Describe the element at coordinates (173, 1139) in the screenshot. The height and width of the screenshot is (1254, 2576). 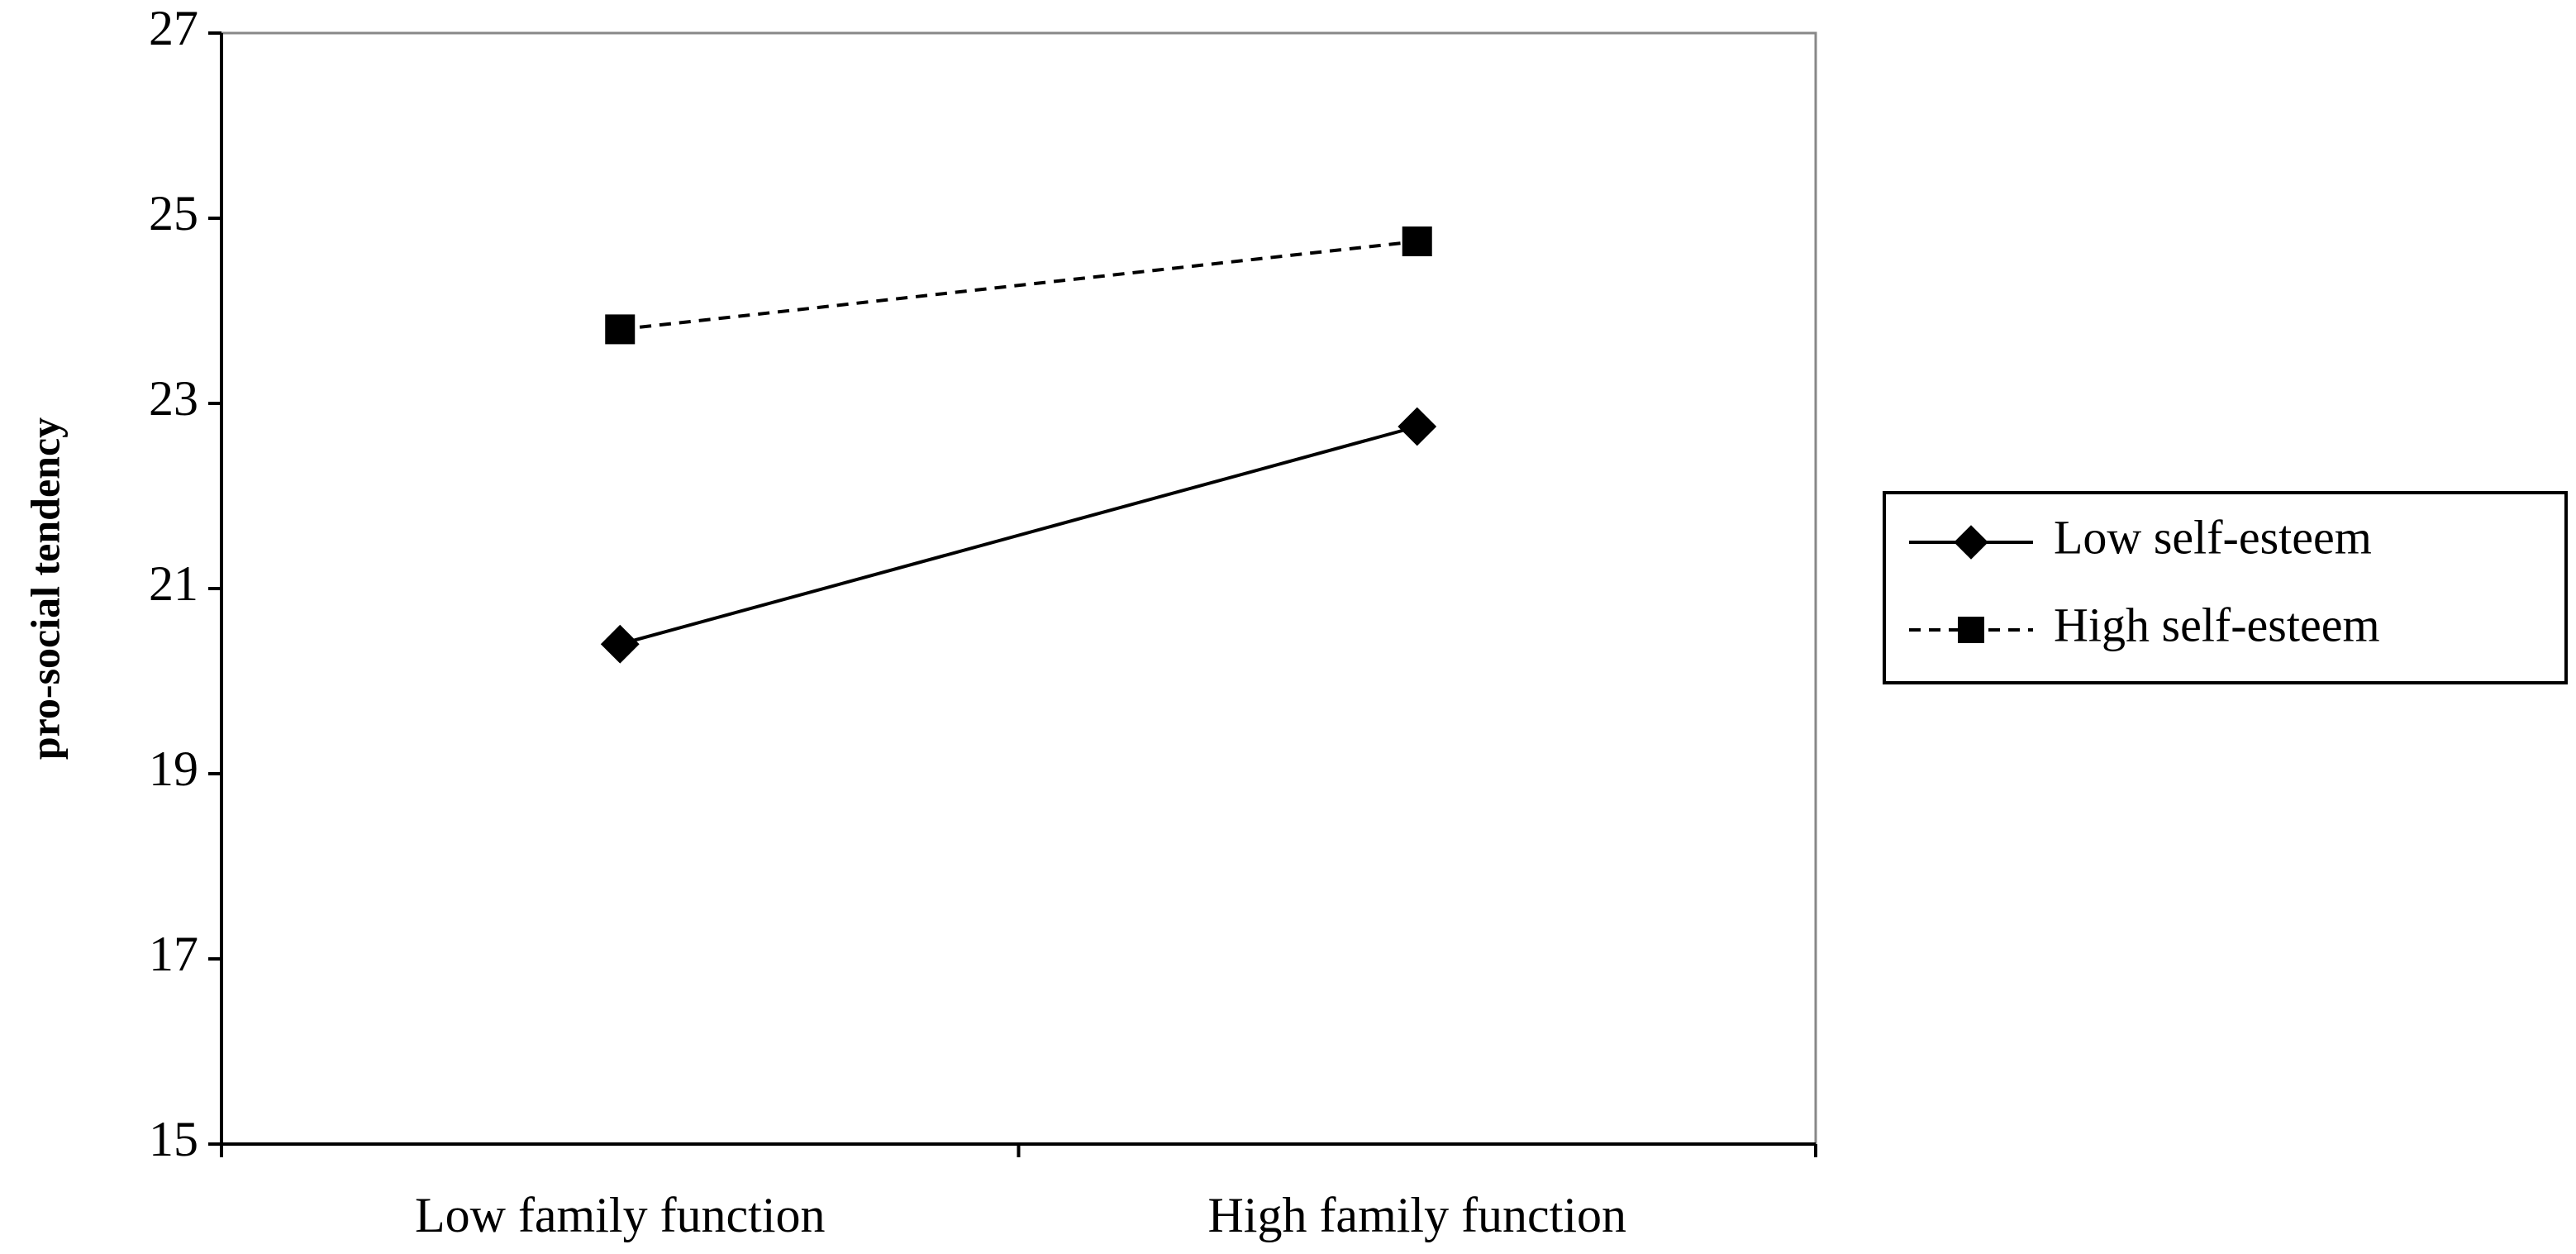
I see `y-tick-label: 15` at that location.